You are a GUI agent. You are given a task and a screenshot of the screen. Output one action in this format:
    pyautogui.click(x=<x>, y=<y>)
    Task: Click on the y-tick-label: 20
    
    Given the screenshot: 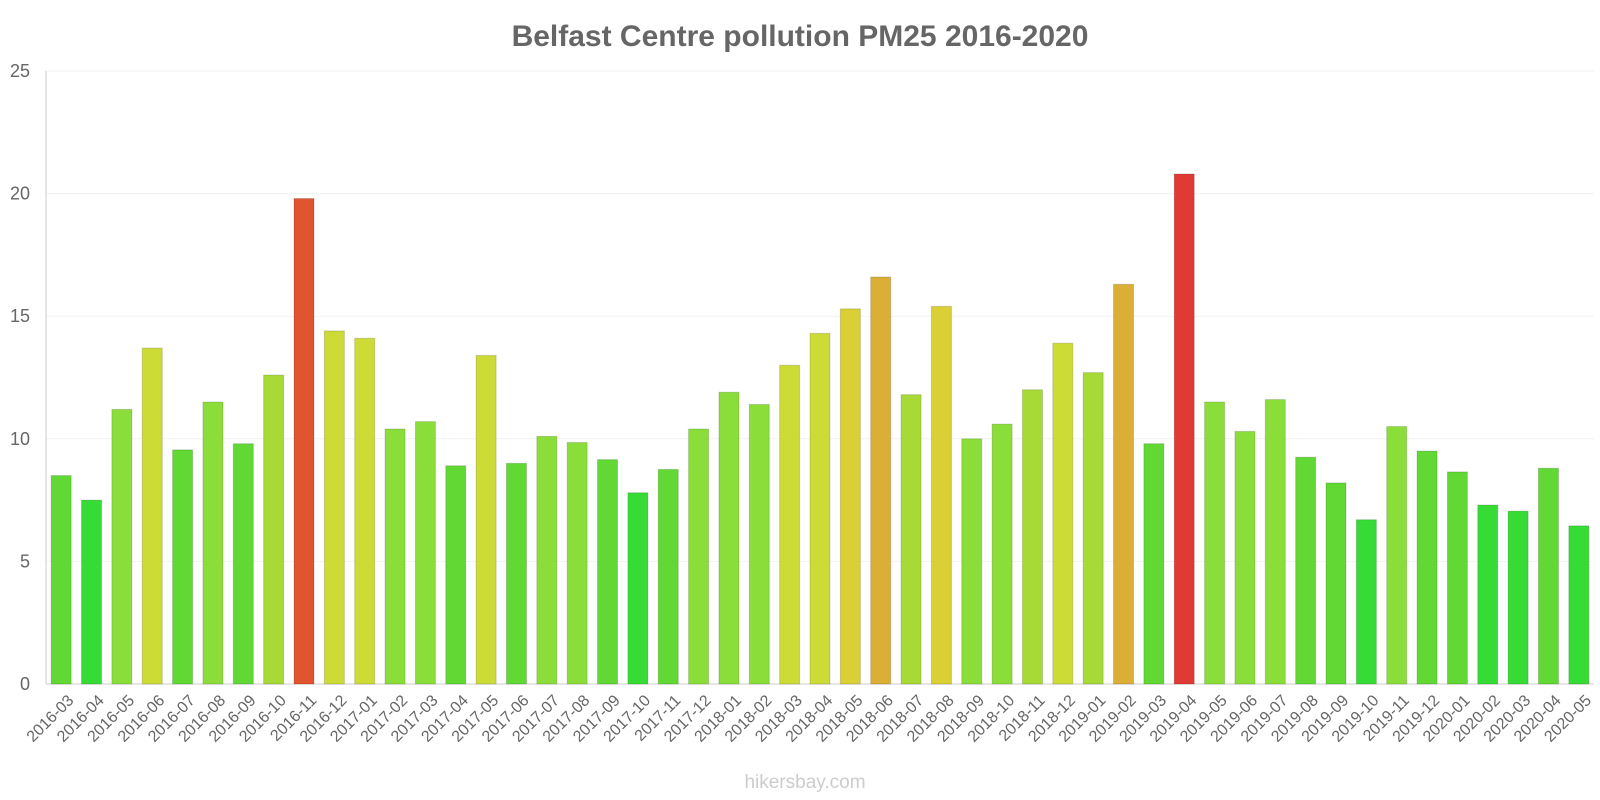 What is the action you would take?
    pyautogui.click(x=20, y=194)
    